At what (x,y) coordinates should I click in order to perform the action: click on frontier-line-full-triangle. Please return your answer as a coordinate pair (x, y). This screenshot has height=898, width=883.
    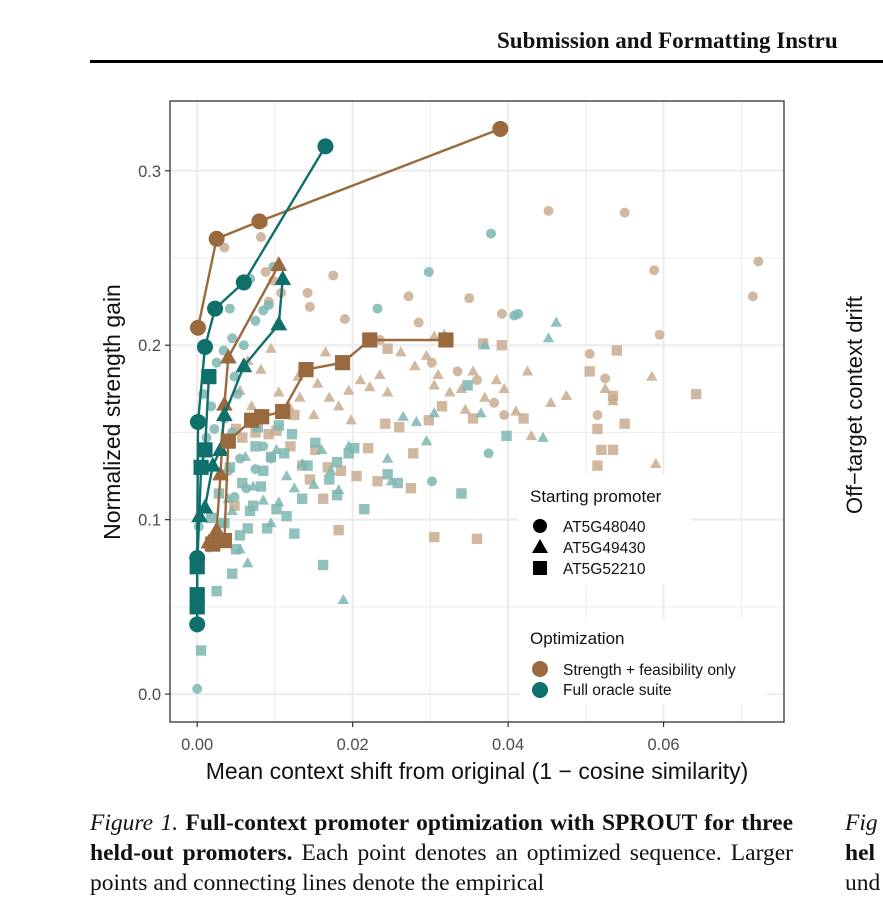
    Looking at the image, I should click on (241, 397).